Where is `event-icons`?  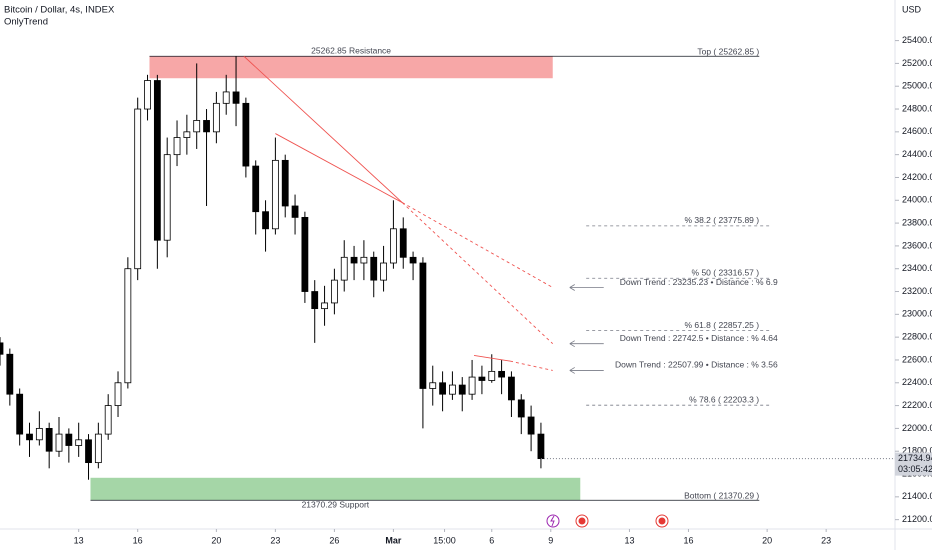
event-icons is located at coordinates (607, 521).